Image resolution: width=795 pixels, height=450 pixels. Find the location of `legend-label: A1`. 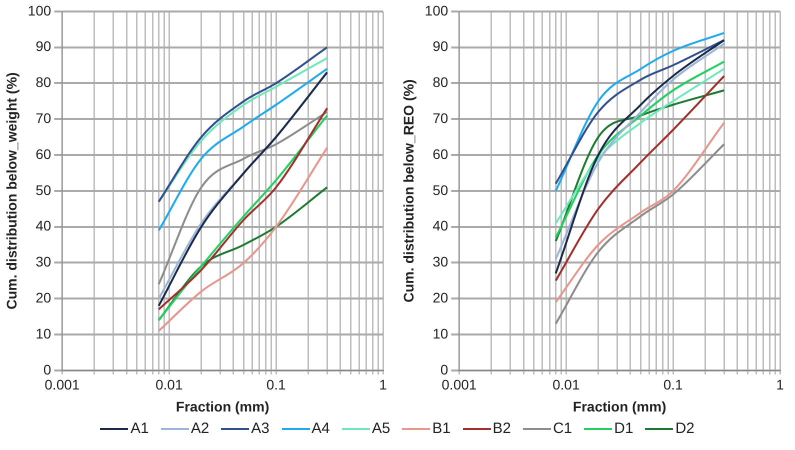

legend-label: A1 is located at coordinates (139, 428).